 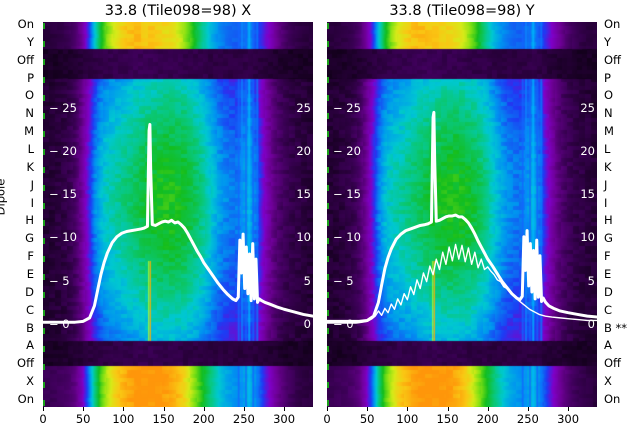 What do you see at coordinates (30, 166) in the screenshot?
I see `category-label-left-8: K` at bounding box center [30, 166].